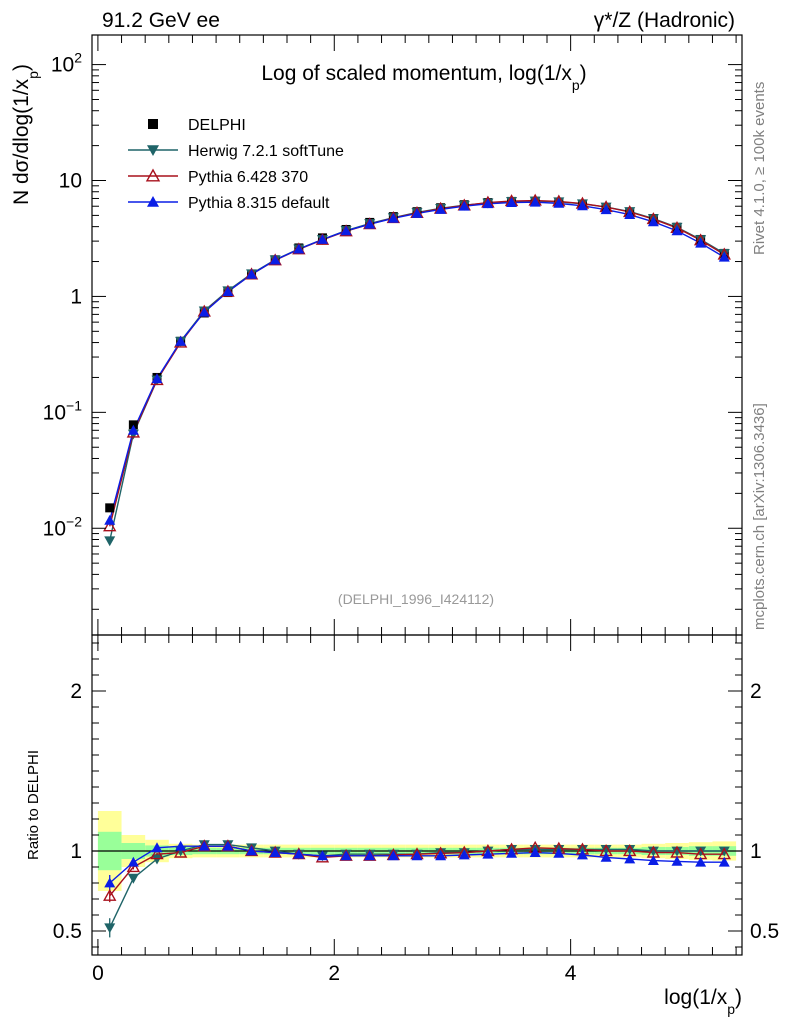  What do you see at coordinates (217, 125) in the screenshot?
I see `legend-label: DELPHI` at bounding box center [217, 125].